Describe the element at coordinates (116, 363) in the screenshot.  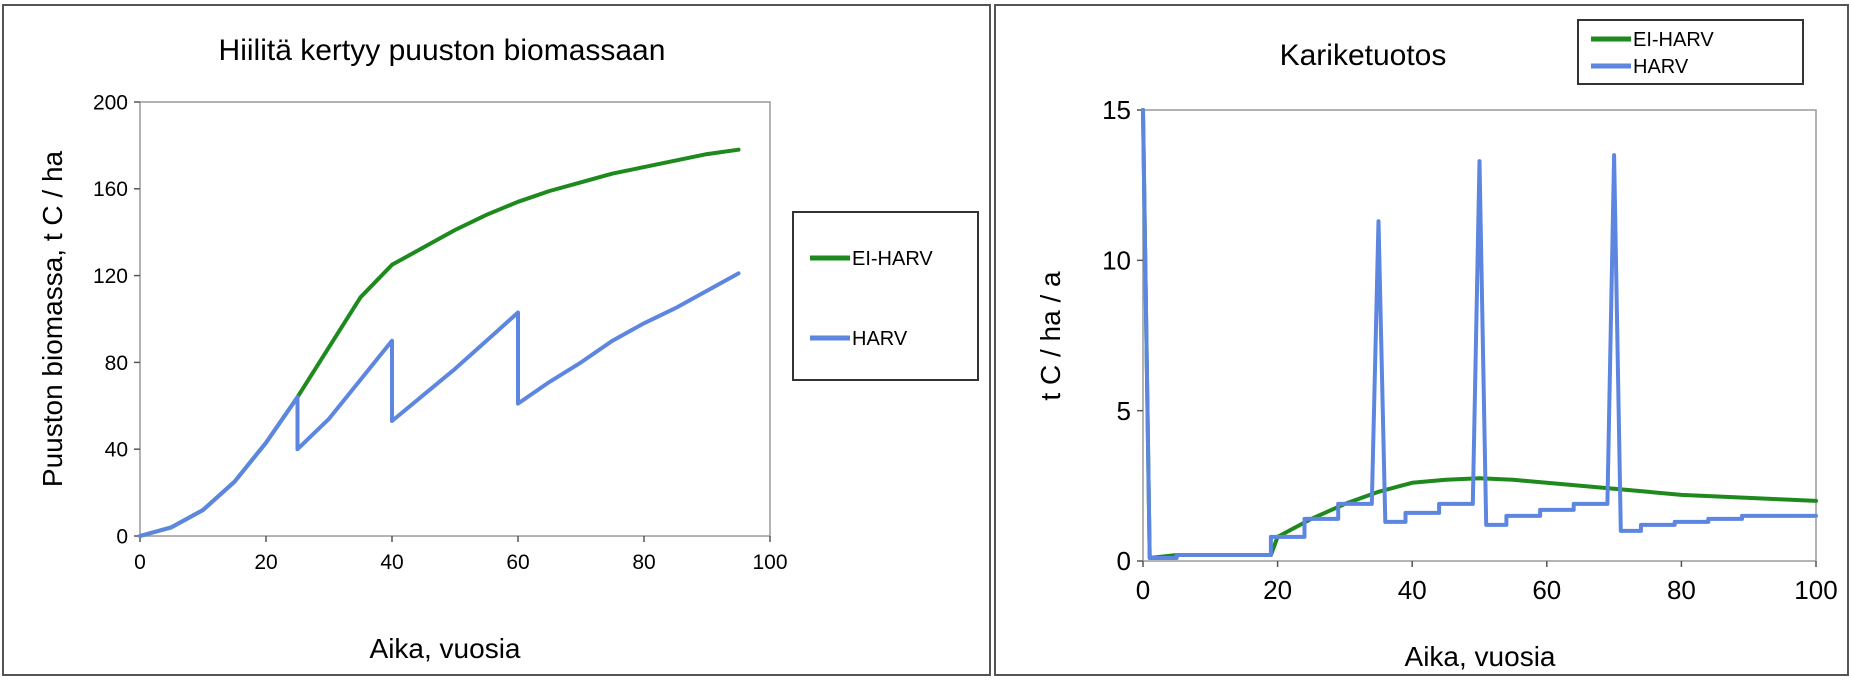
I see `y-tick-label: 80` at that location.